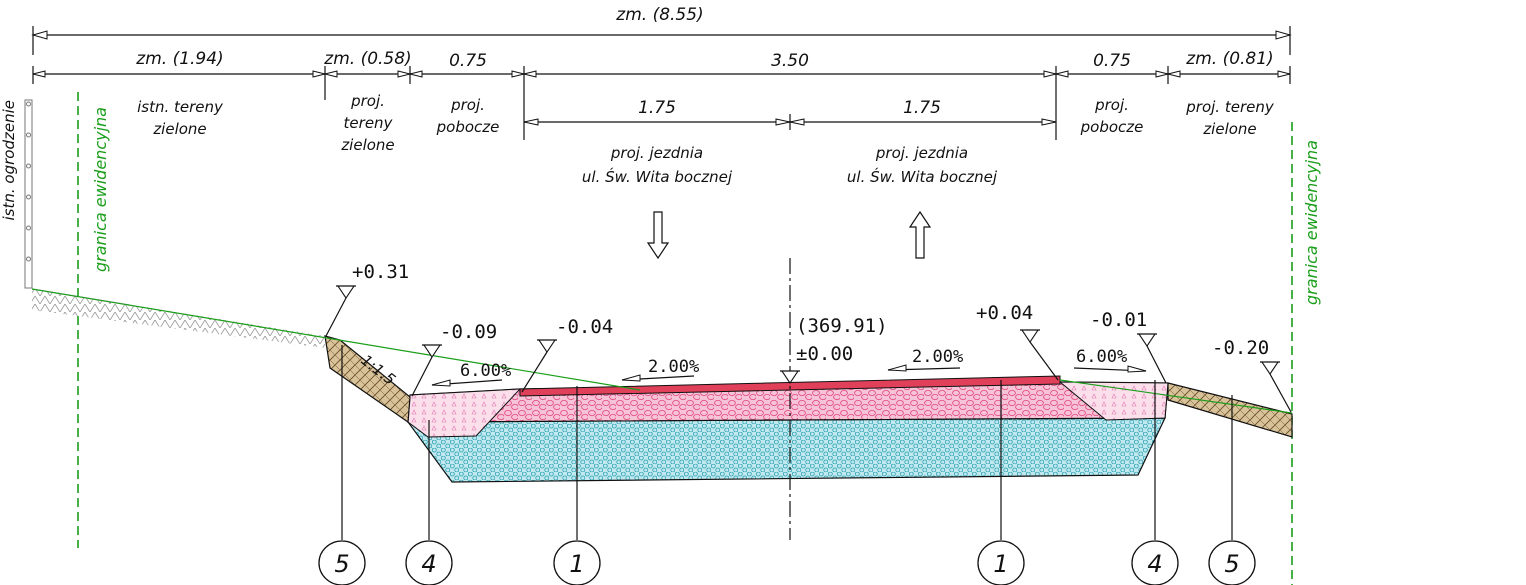 The height and width of the screenshot is (585, 1526). What do you see at coordinates (367, 379) in the screenshot?
I see `slope-left-soil` at bounding box center [367, 379].